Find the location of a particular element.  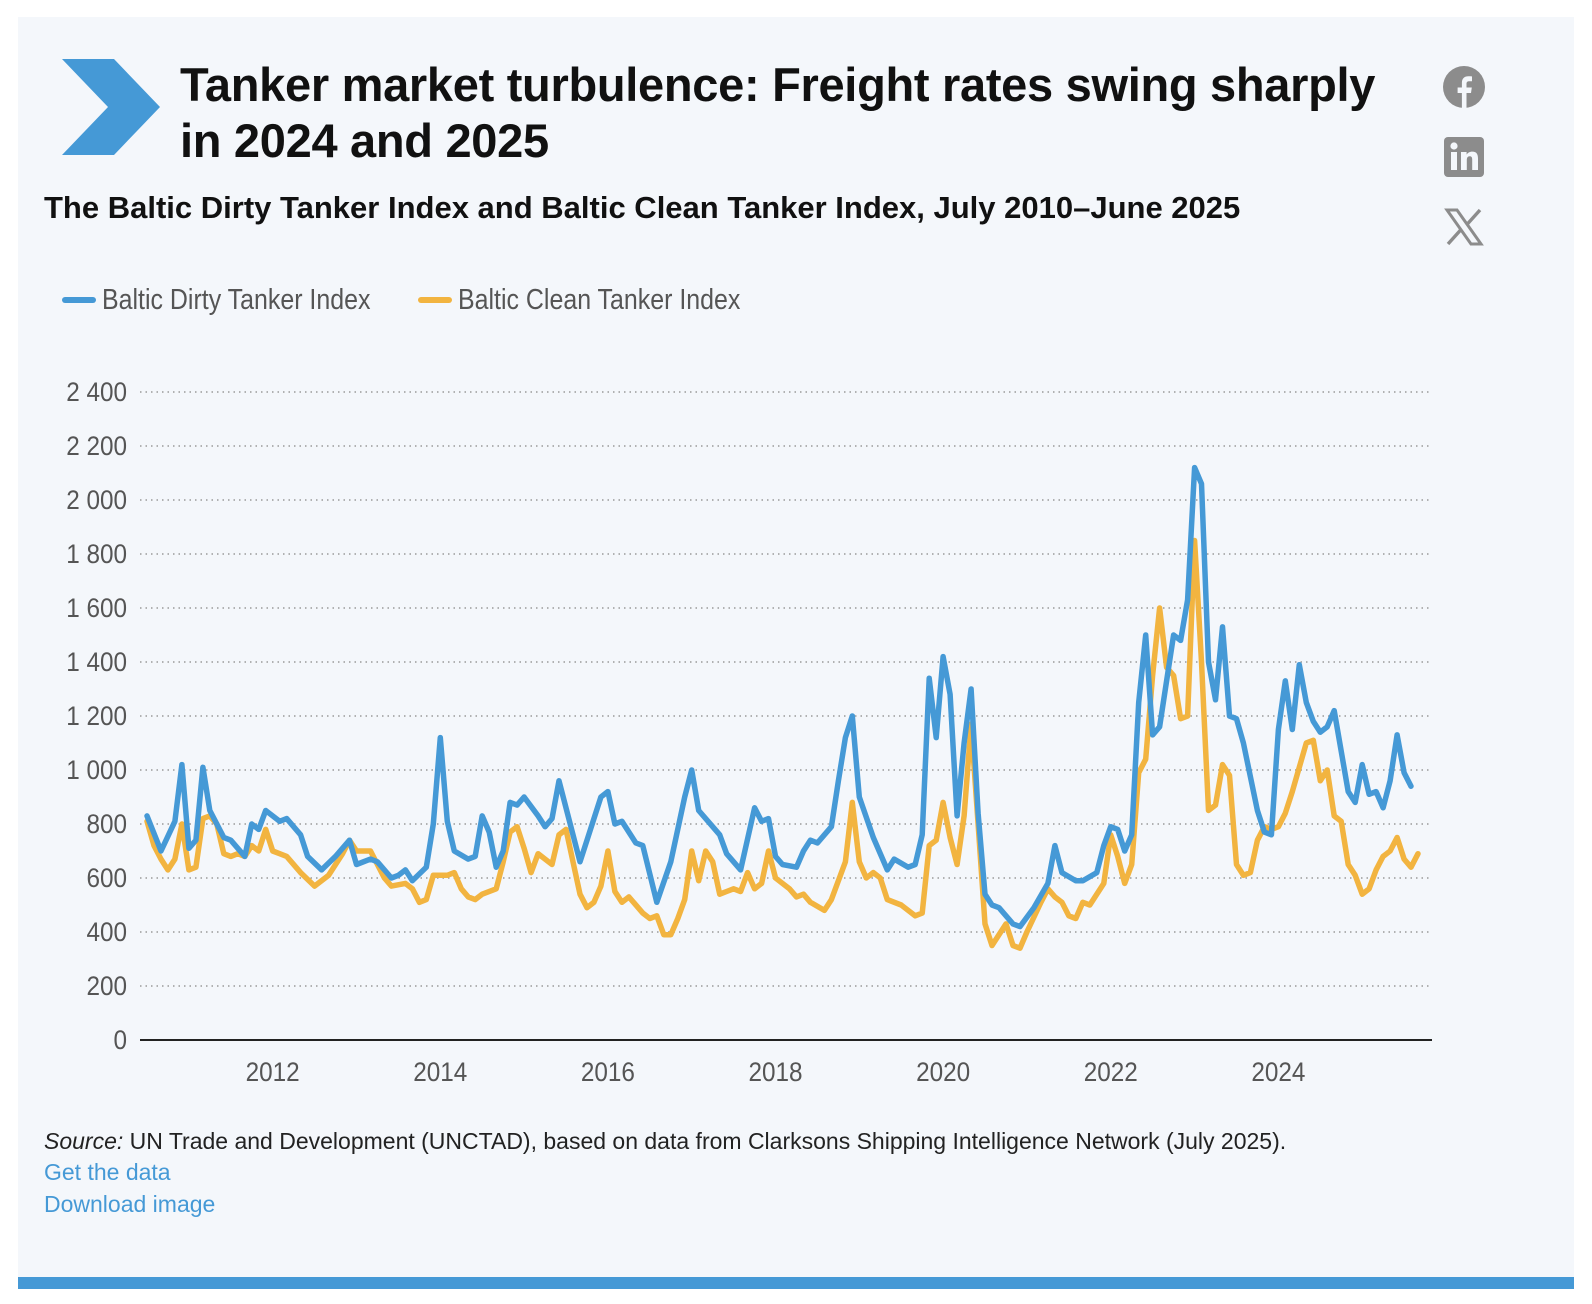

y-tick-label: 200 is located at coordinates (106, 986).